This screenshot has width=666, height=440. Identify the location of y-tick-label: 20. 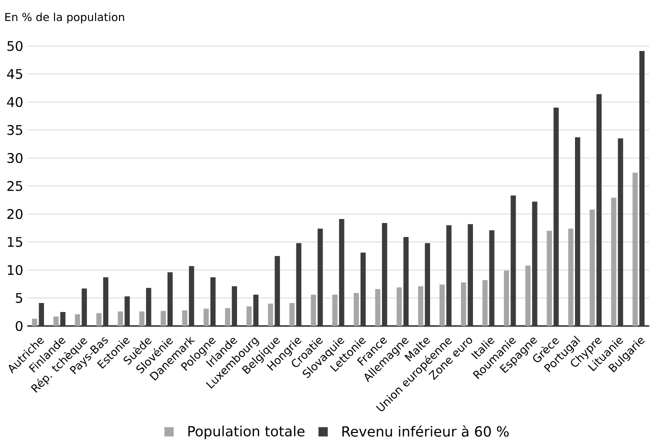
(14, 214).